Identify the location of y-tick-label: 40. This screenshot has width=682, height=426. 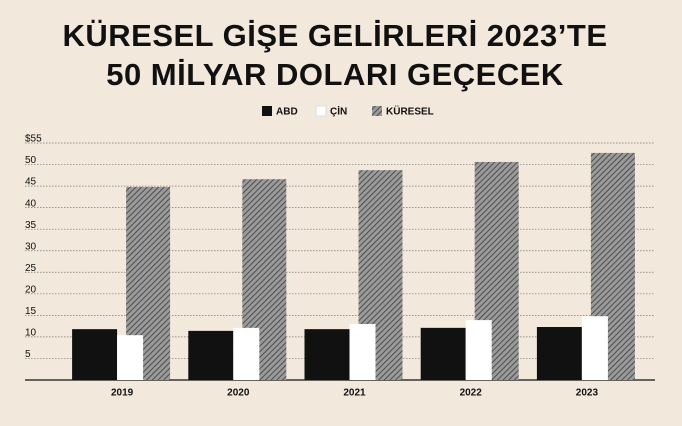
(31, 203).